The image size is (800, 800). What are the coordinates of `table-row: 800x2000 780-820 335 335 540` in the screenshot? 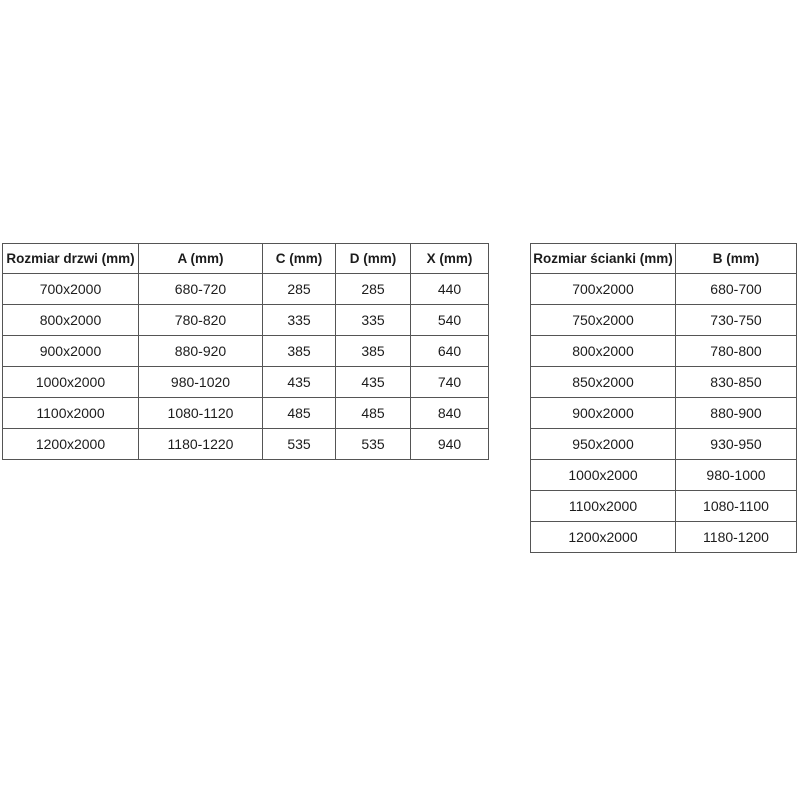 It's located at (245, 320).